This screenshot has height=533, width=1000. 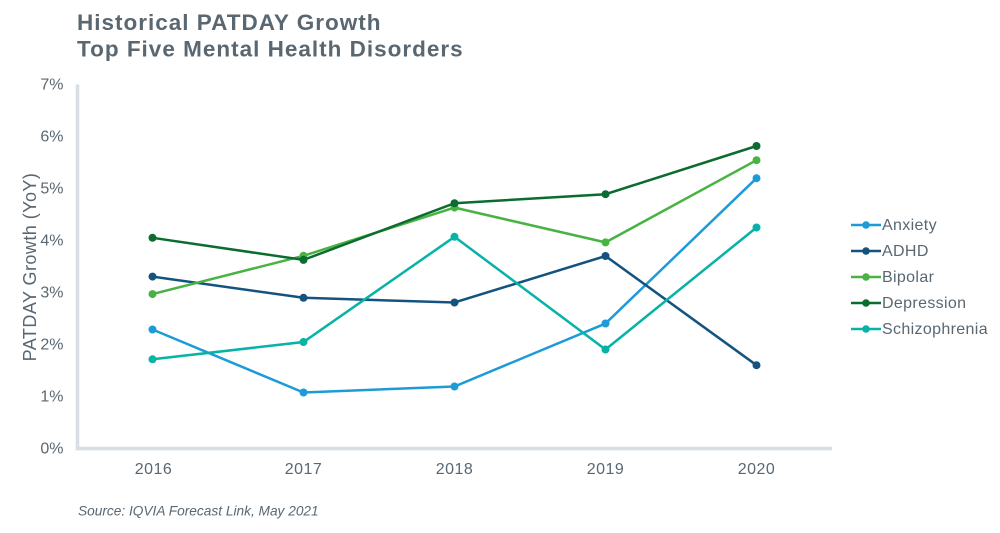 What do you see at coordinates (51, 397) in the screenshot?
I see `svg-text: 1%` at bounding box center [51, 397].